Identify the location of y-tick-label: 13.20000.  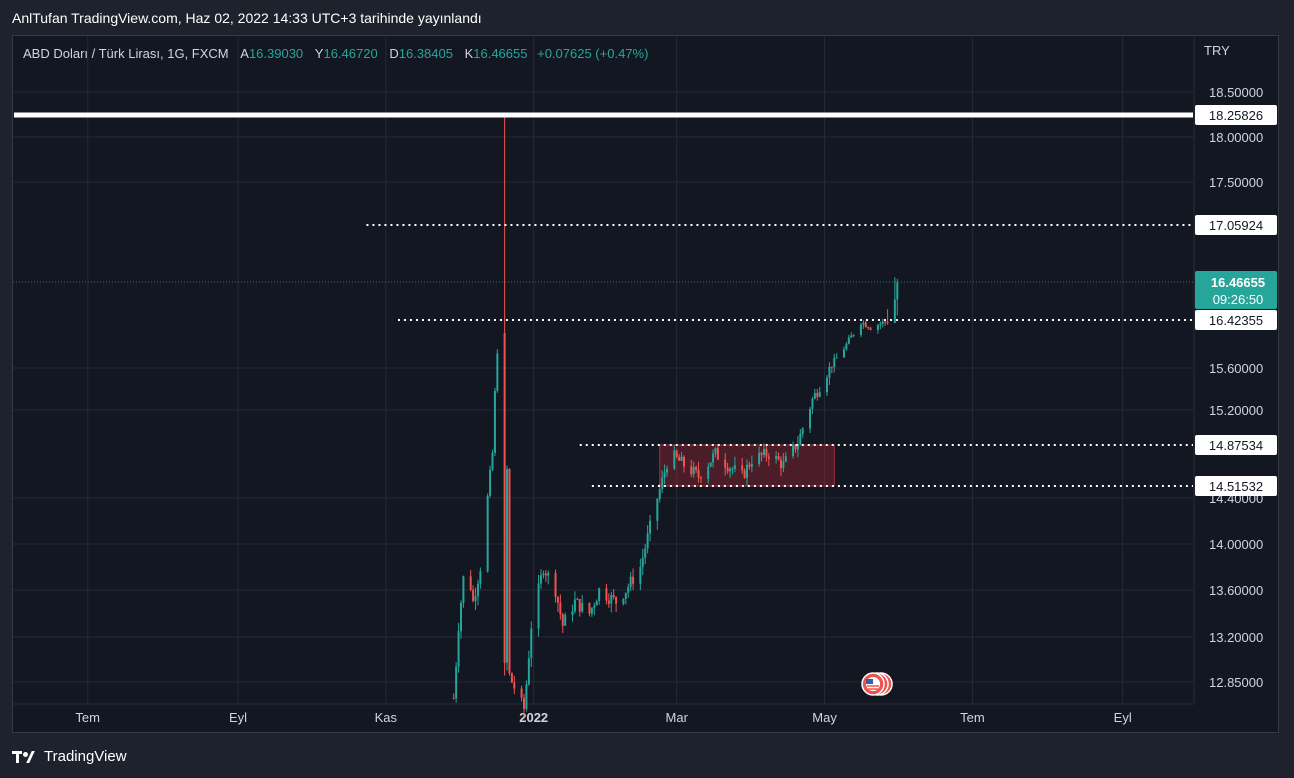
(1236, 637).